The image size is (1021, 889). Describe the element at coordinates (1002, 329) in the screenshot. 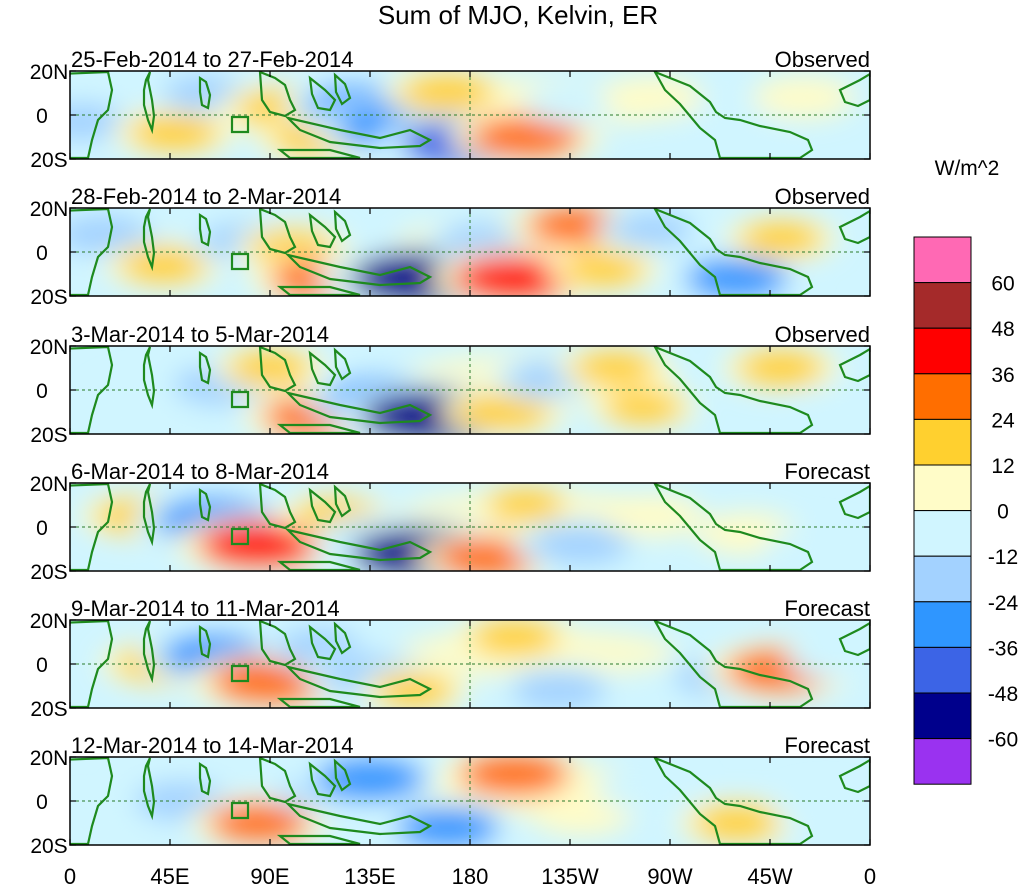

I see `colorbar-label: 48` at that location.